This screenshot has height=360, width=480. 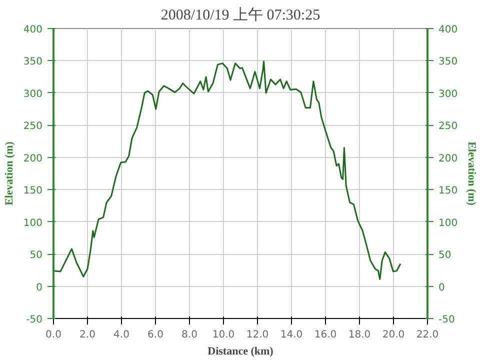 What do you see at coordinates (33, 126) in the screenshot?
I see `y-tick-label: 250` at bounding box center [33, 126].